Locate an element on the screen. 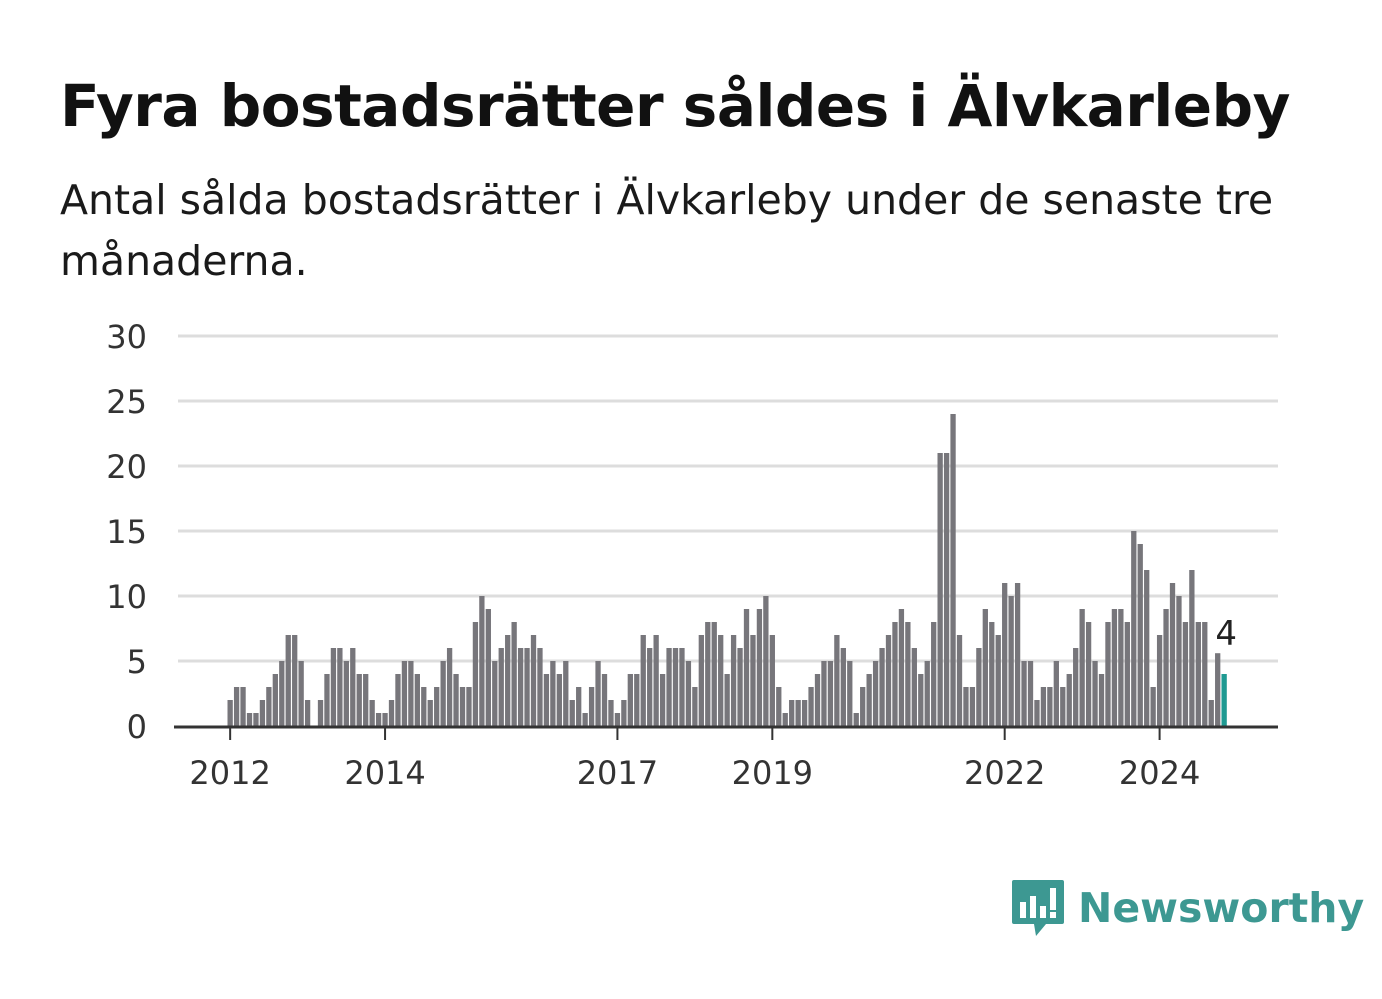  y-axis-ticks: 0 5 10 15 20 25 30 is located at coordinates (126, 532).